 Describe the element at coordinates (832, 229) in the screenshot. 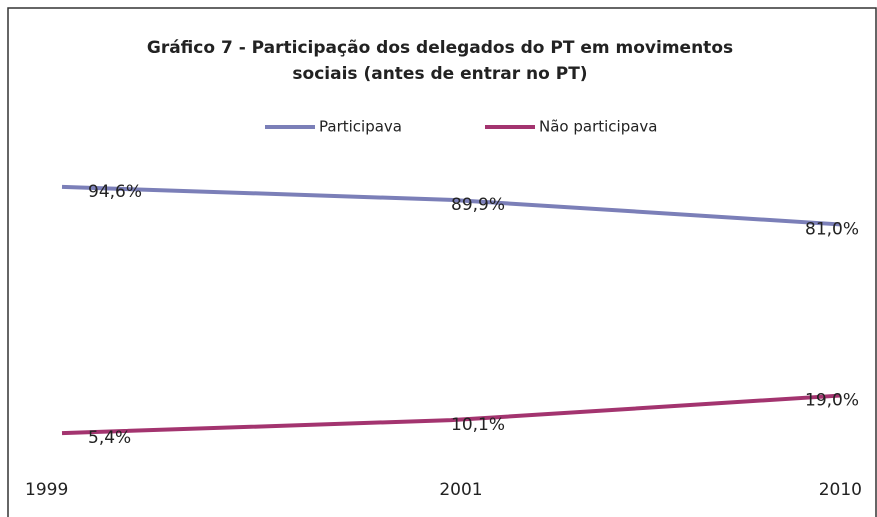

I see `data-label: 81,0%` at that location.